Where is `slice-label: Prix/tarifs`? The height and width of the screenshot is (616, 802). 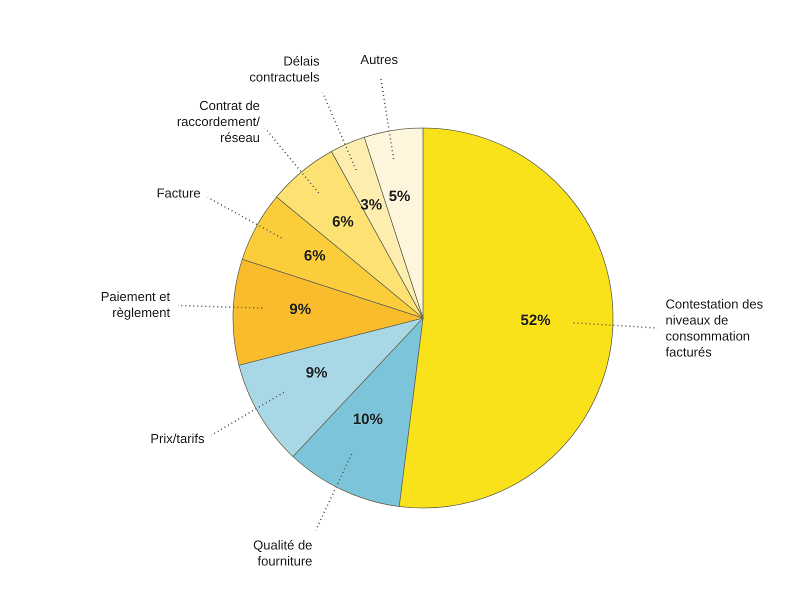 slice-label: Prix/tarifs is located at coordinates (178, 438).